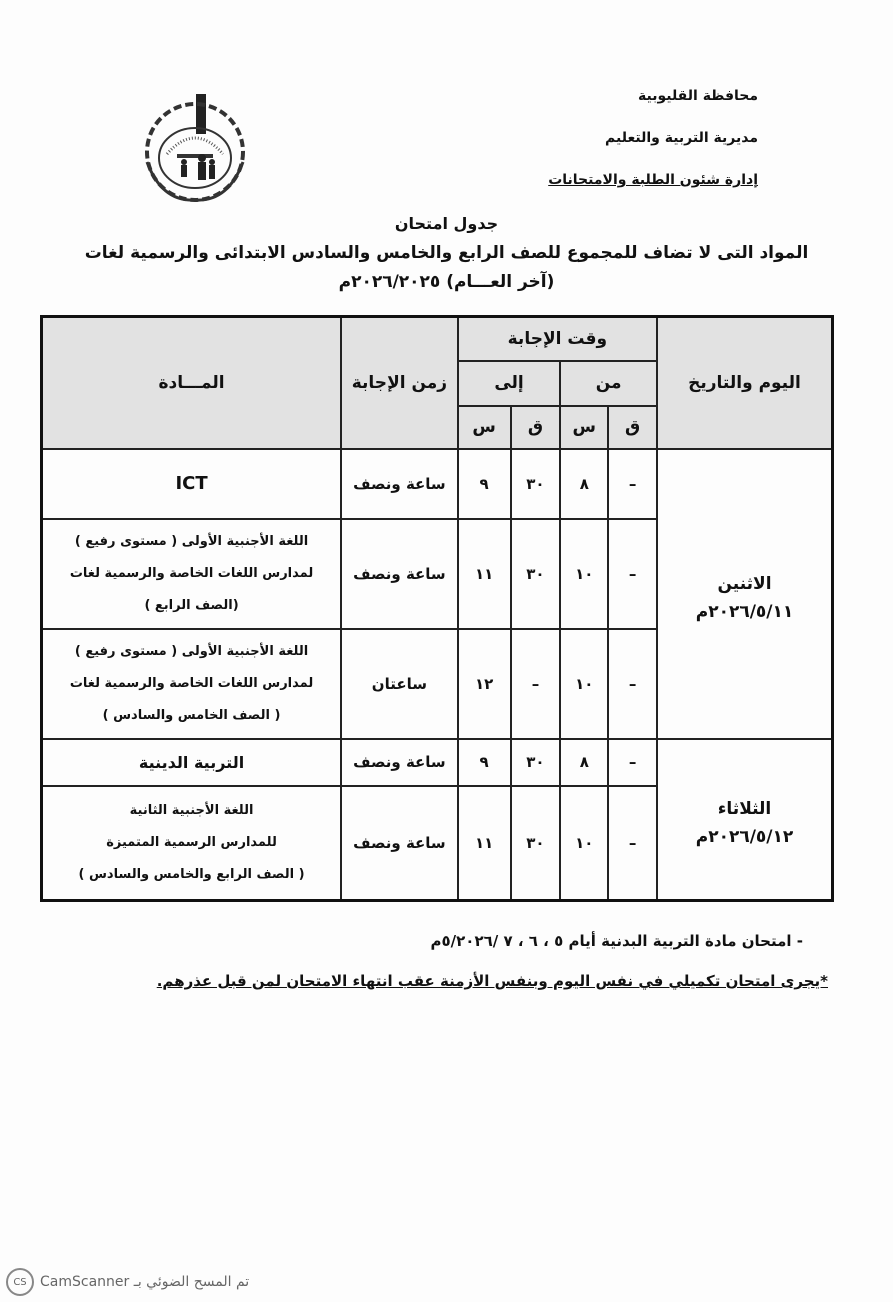 This screenshot has height=1302, width=893. Describe the element at coordinates (632, 427) in the screenshot. I see `header-from-minute: ق` at that location.